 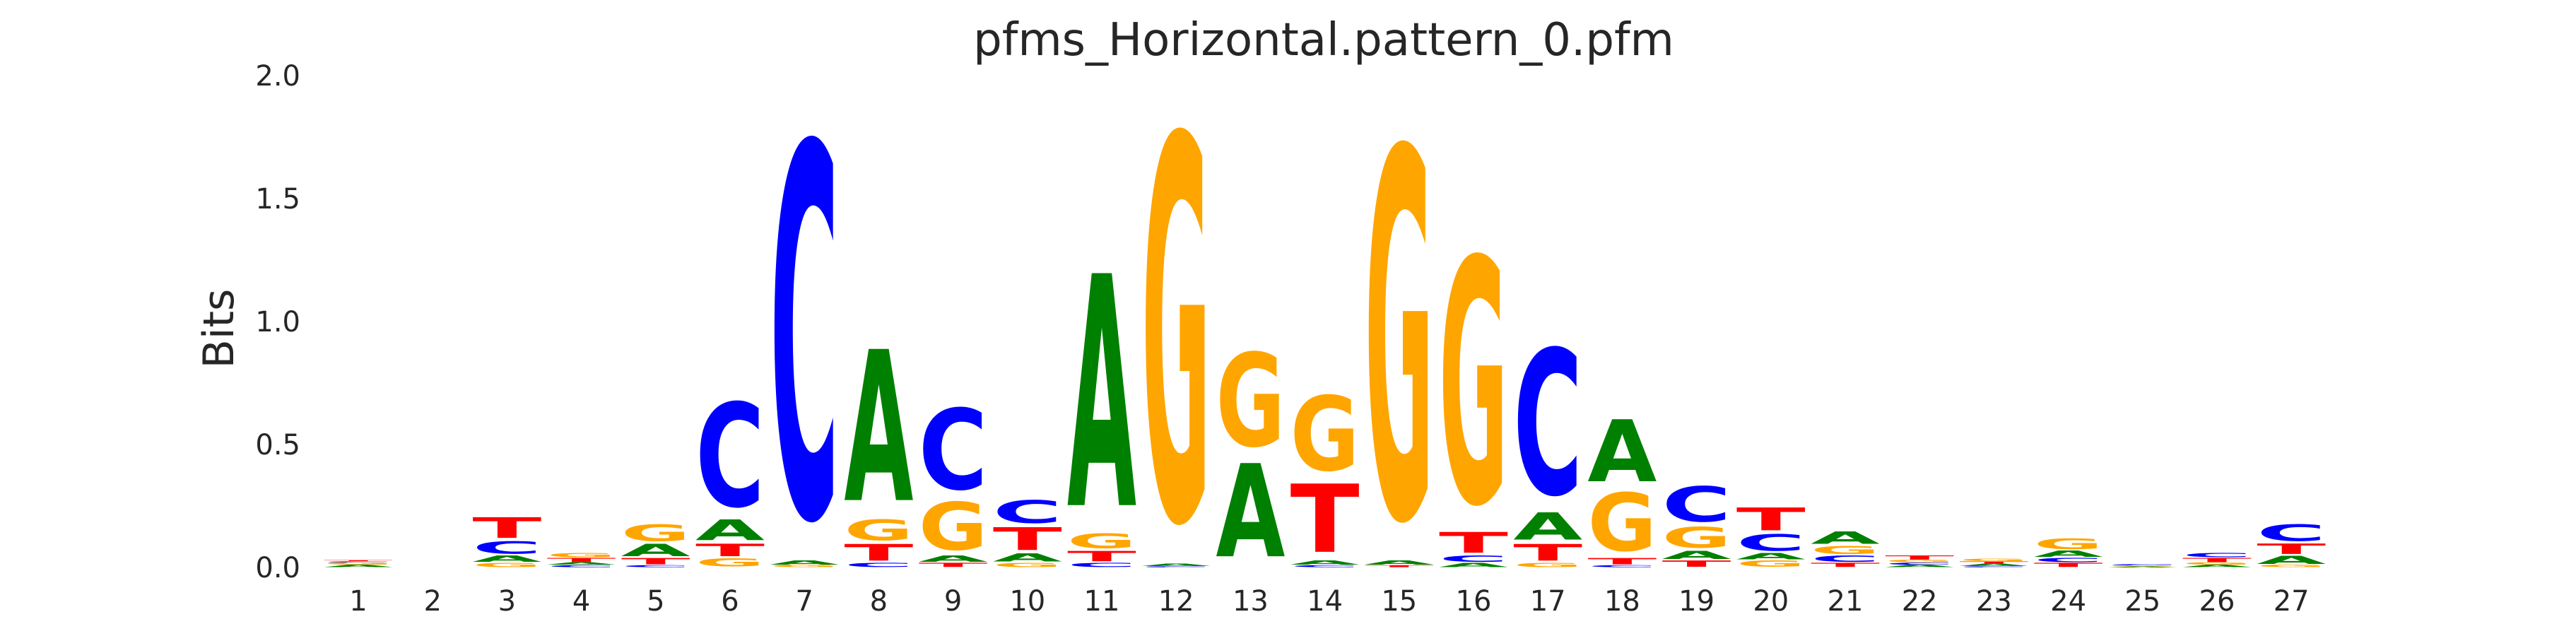 What do you see at coordinates (1548, 601) in the screenshot?
I see `x-tick-label: 17` at bounding box center [1548, 601].